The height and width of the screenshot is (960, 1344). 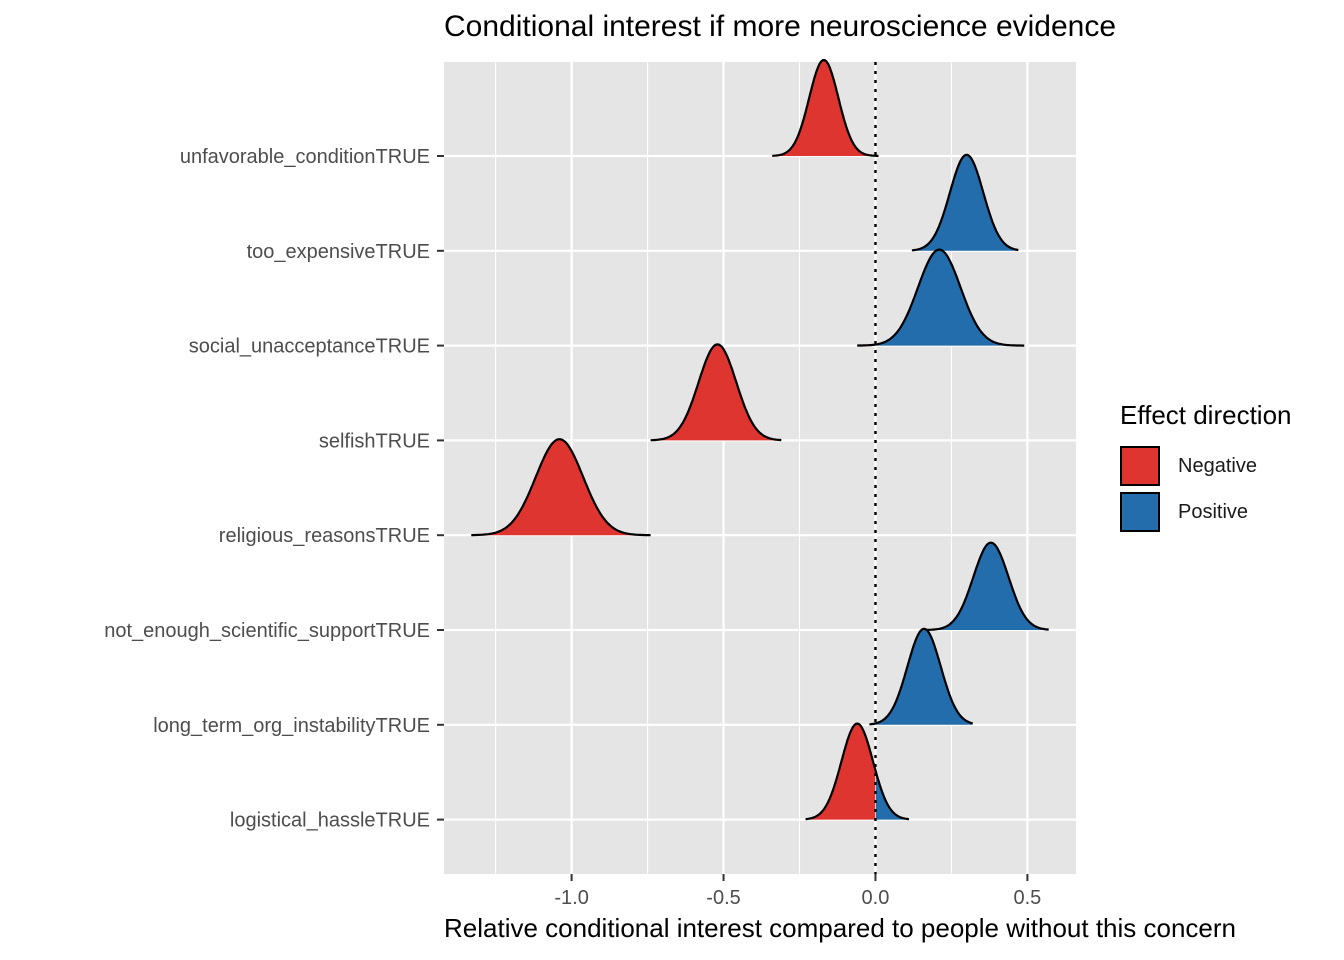 I want to click on legend-item-negative: Negative, so click(x=1206, y=466).